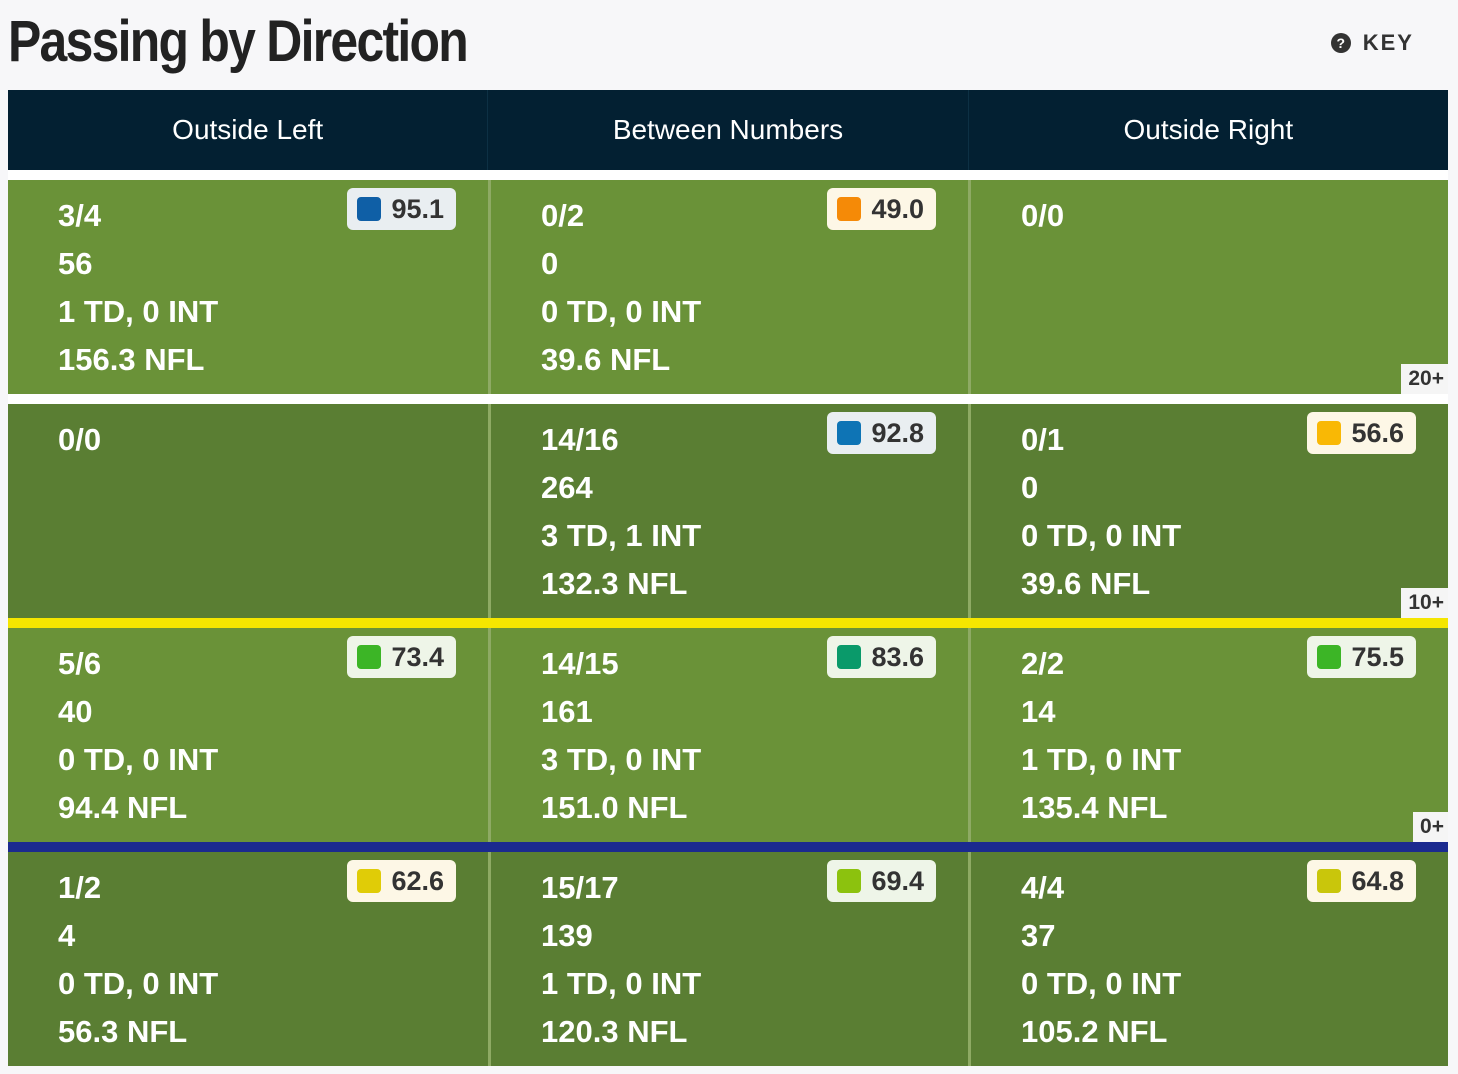 Image resolution: width=1458 pixels, height=1074 pixels. What do you see at coordinates (567, 935) in the screenshot?
I see `passing-yards: 139` at bounding box center [567, 935].